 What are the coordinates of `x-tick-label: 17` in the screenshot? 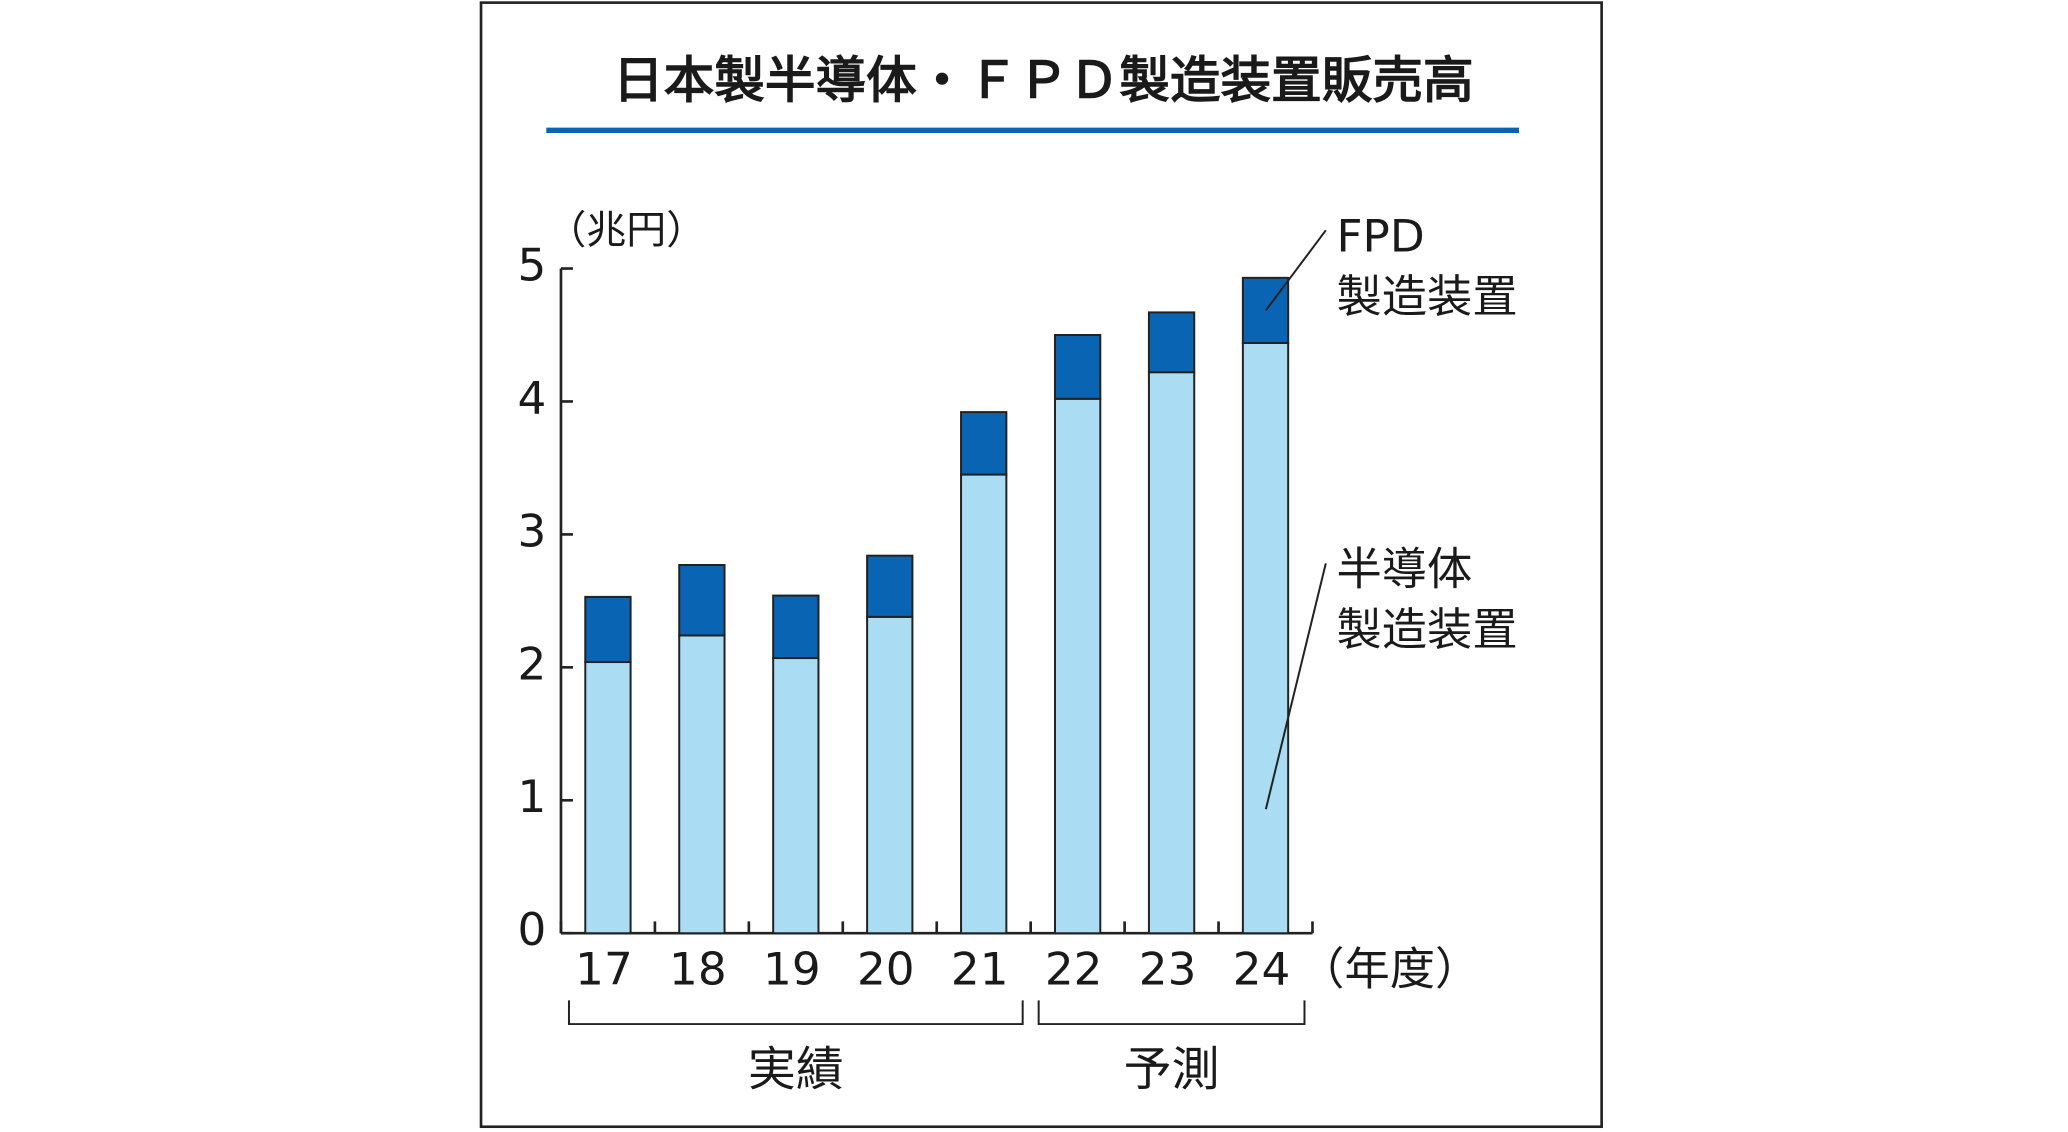 It's located at (604, 969).